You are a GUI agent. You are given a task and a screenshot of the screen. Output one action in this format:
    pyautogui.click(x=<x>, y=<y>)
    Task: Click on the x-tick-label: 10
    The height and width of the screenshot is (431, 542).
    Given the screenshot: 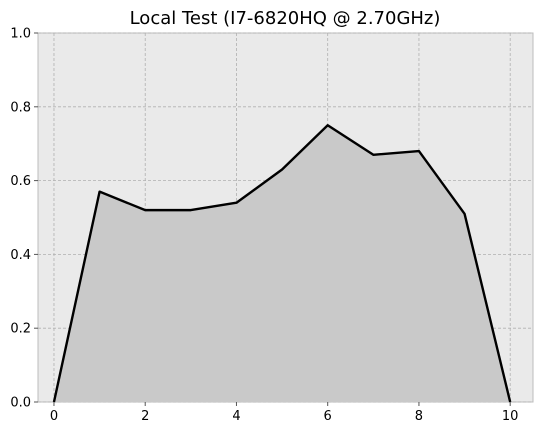 What is the action you would take?
    pyautogui.click(x=510, y=416)
    